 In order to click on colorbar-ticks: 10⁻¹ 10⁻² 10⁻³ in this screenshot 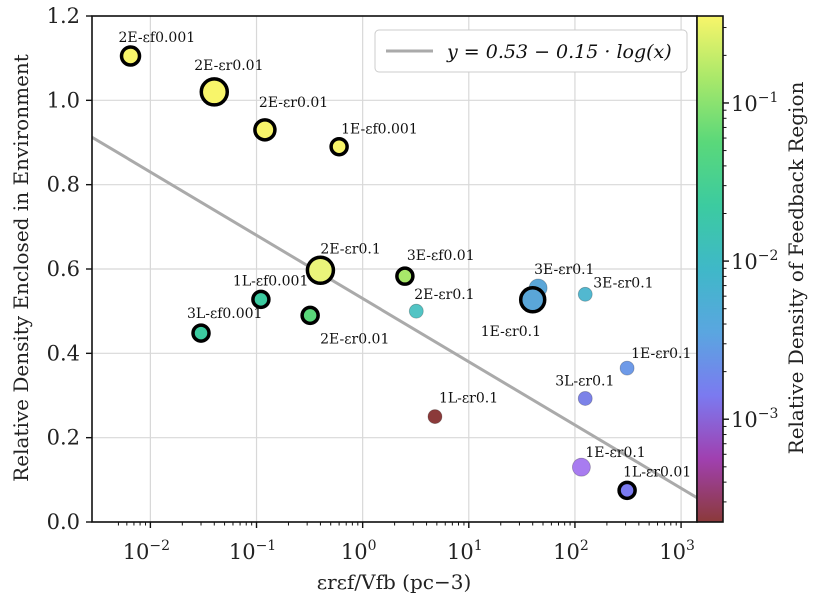, I will do `click(750, 265)`.